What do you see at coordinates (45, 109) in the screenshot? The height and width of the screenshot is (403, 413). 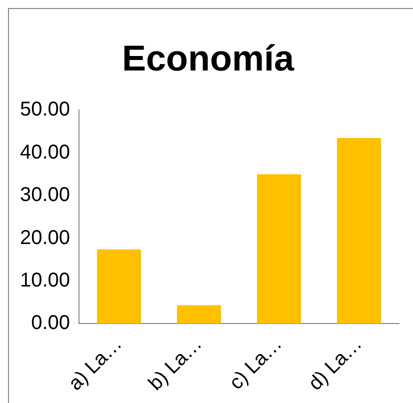 I see `y-tick-label: 50.00` at bounding box center [45, 109].